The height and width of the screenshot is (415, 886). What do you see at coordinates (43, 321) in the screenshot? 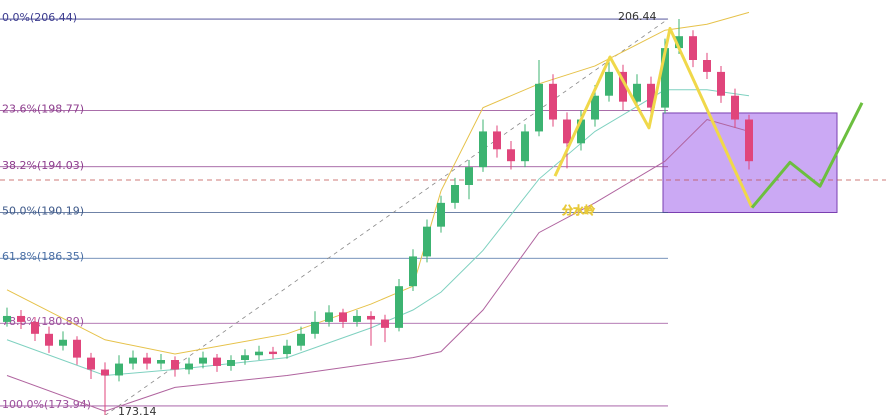
I see `fib-label: 78.6%(180.89)` at bounding box center [43, 321].